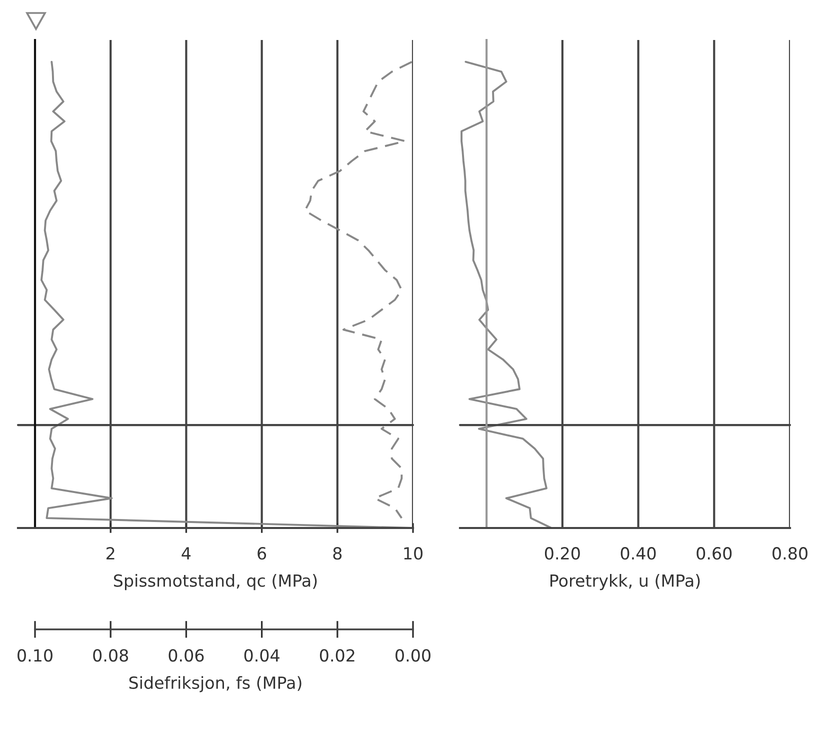 This screenshot has width=825, height=730. What do you see at coordinates (413, 553) in the screenshot?
I see `x-tick-label: 10` at bounding box center [413, 553].